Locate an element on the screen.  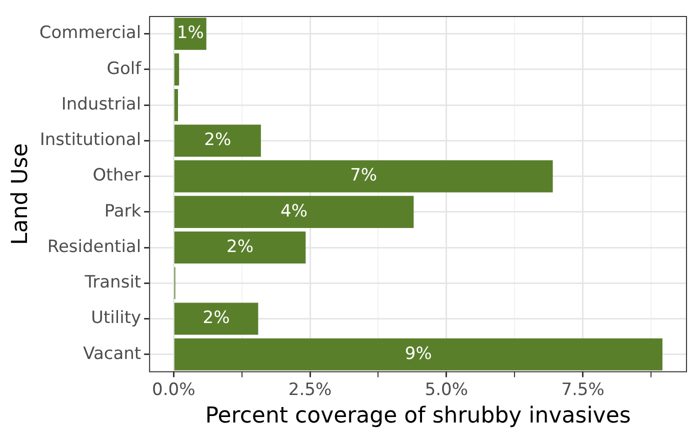
data-label: 9% is located at coordinates (418, 354).